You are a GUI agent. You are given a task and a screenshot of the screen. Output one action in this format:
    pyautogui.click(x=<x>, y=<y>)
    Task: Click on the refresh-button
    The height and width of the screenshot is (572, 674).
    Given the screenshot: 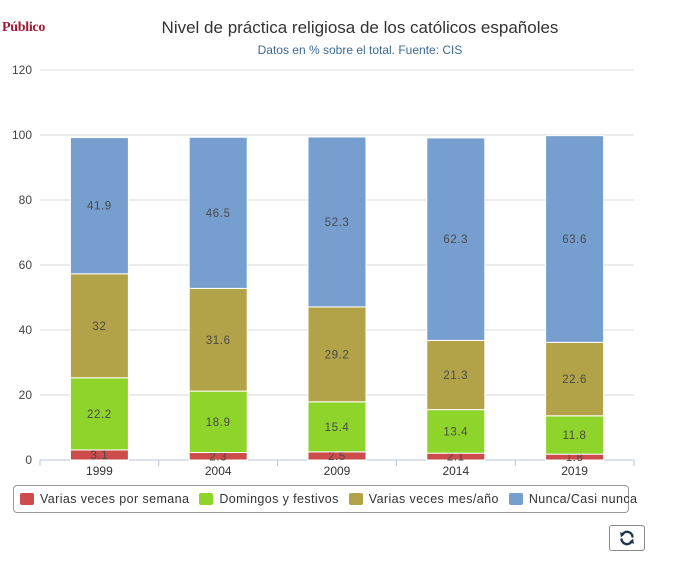 What is the action you would take?
    pyautogui.click(x=627, y=538)
    